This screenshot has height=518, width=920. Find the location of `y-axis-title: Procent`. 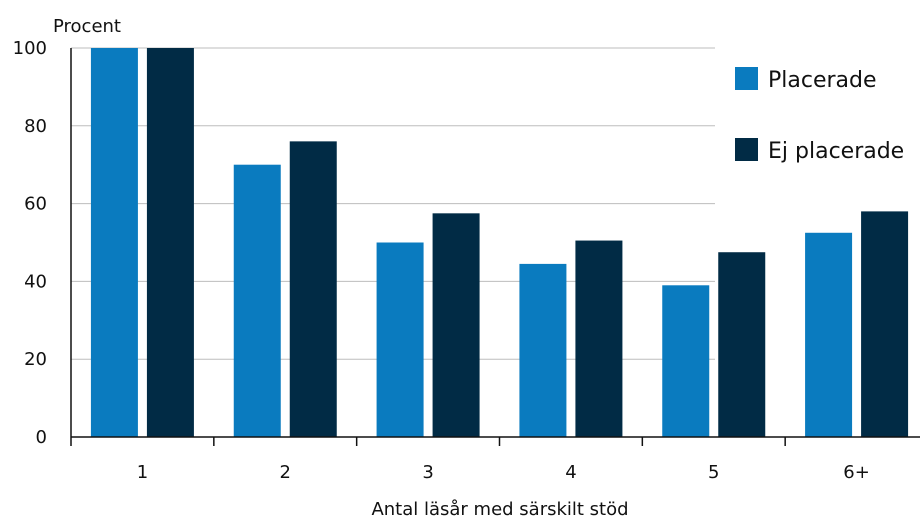

y-axis-title: Procent is located at coordinates (87, 26).